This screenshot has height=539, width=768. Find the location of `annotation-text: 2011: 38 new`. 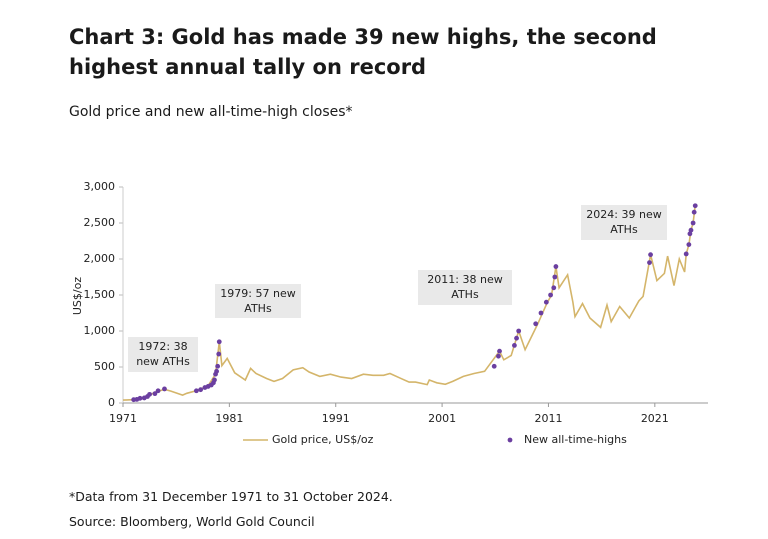

annotation-text: 2011: 38 new is located at coordinates (464, 279).